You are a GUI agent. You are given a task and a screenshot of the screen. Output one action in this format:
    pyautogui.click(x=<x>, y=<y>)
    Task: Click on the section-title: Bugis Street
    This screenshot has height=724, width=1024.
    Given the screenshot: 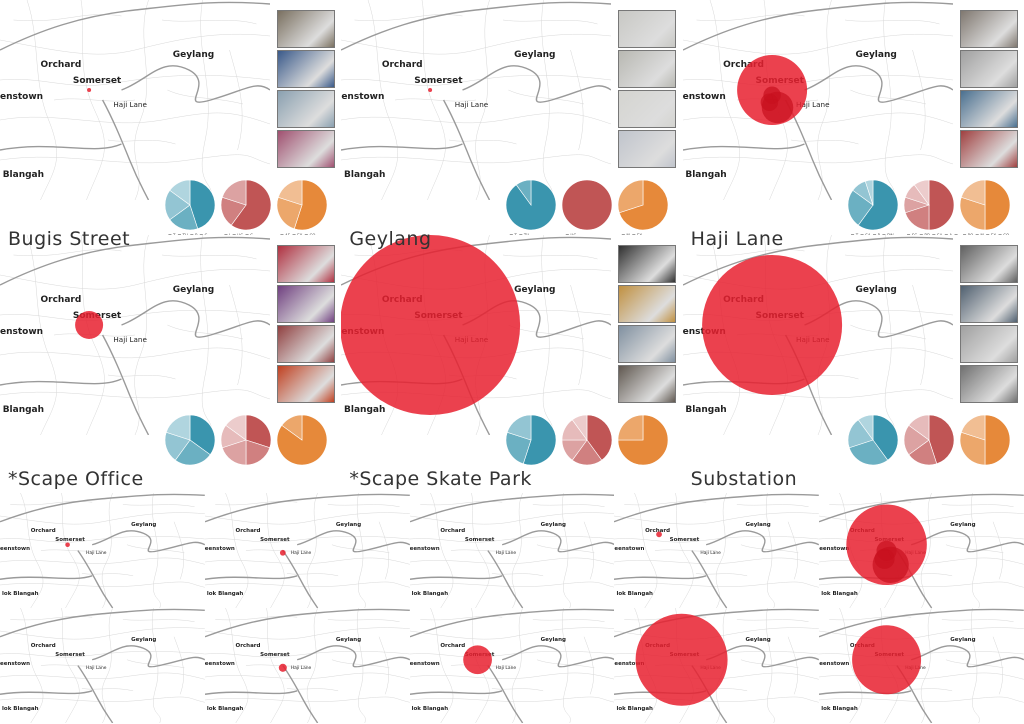 What is the action you would take?
    pyautogui.click(x=69, y=239)
    